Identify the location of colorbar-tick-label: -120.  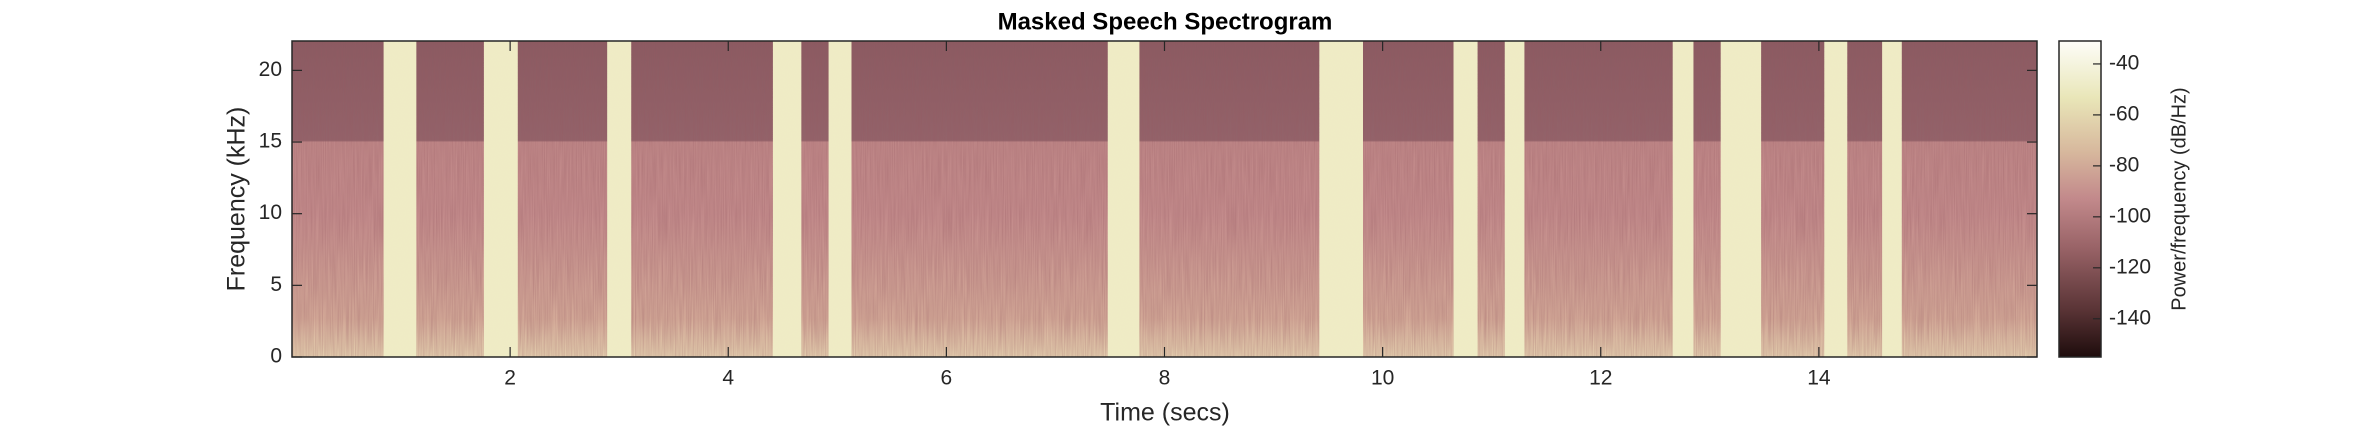
(2130, 266).